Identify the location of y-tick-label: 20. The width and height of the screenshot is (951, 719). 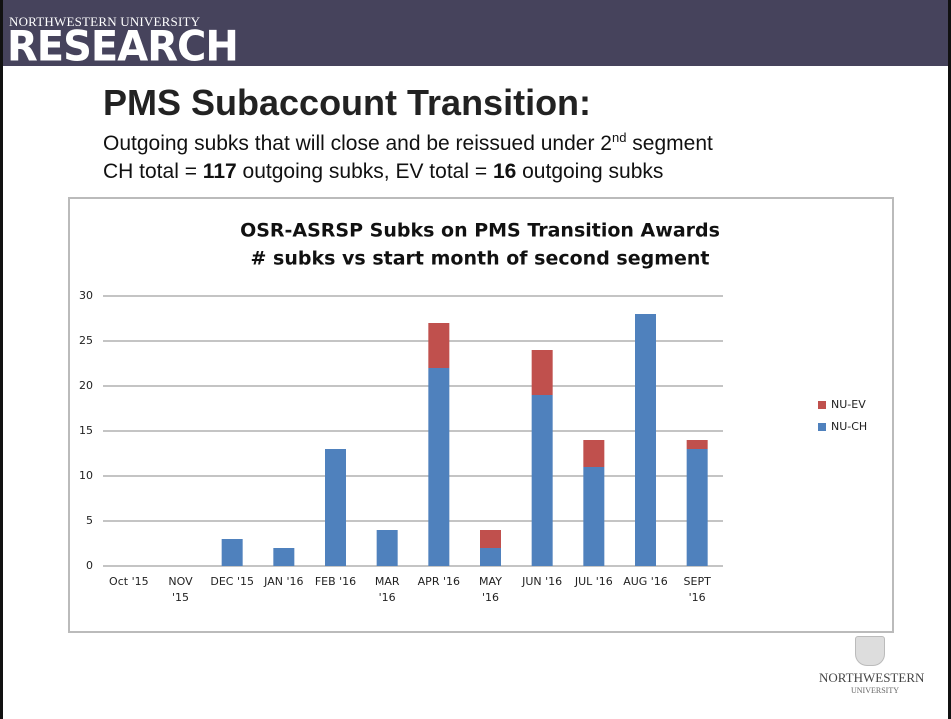
(86, 385).